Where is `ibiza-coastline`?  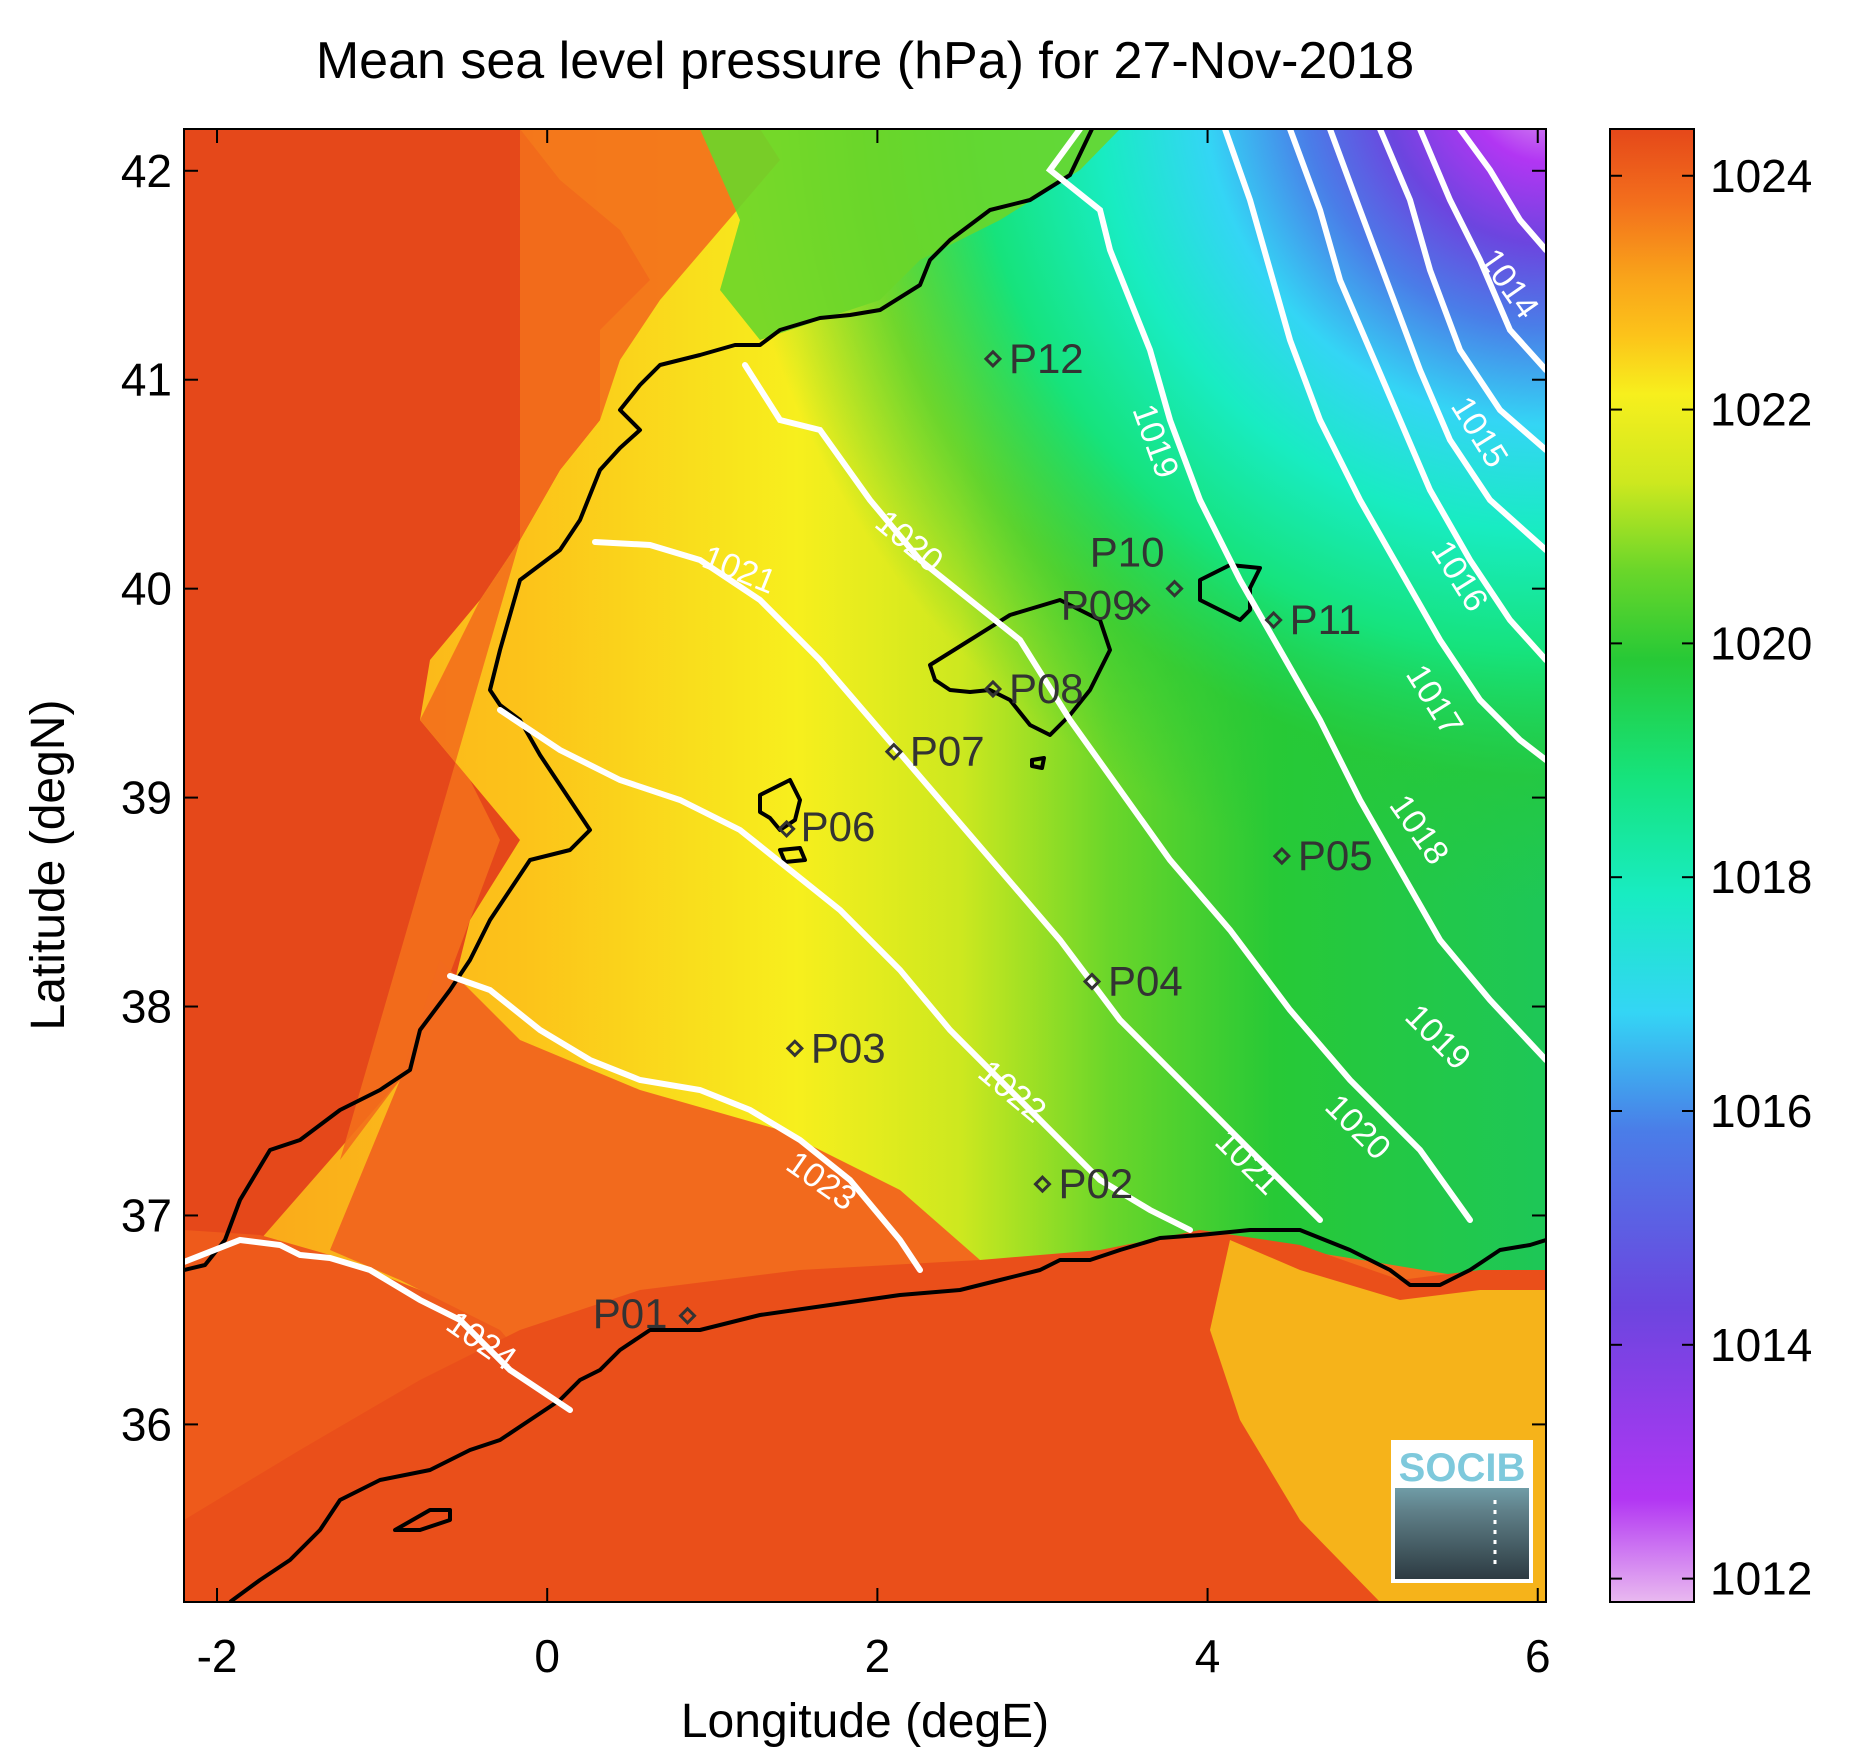 ibiza-coastline is located at coordinates (780, 805).